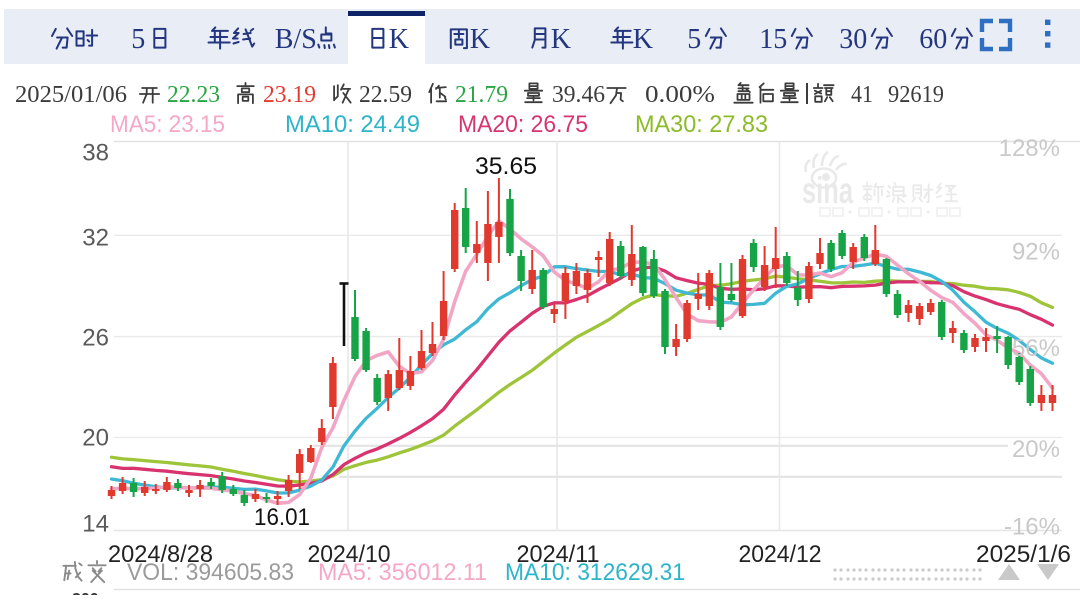 This screenshot has width=1080, height=600. What do you see at coordinates (71, 95) in the screenshot?
I see `svg-text: 2025/01/06` at bounding box center [71, 95].